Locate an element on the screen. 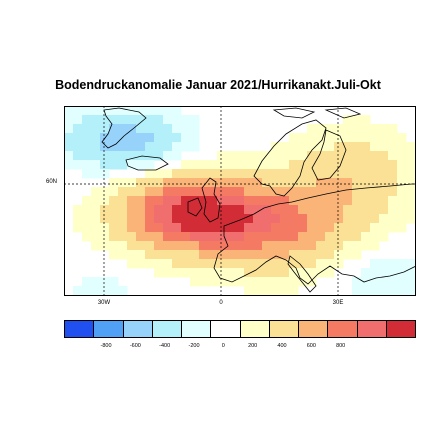 The width and height of the screenshot is (436, 436). coastline is located at coordinates (302, 274).